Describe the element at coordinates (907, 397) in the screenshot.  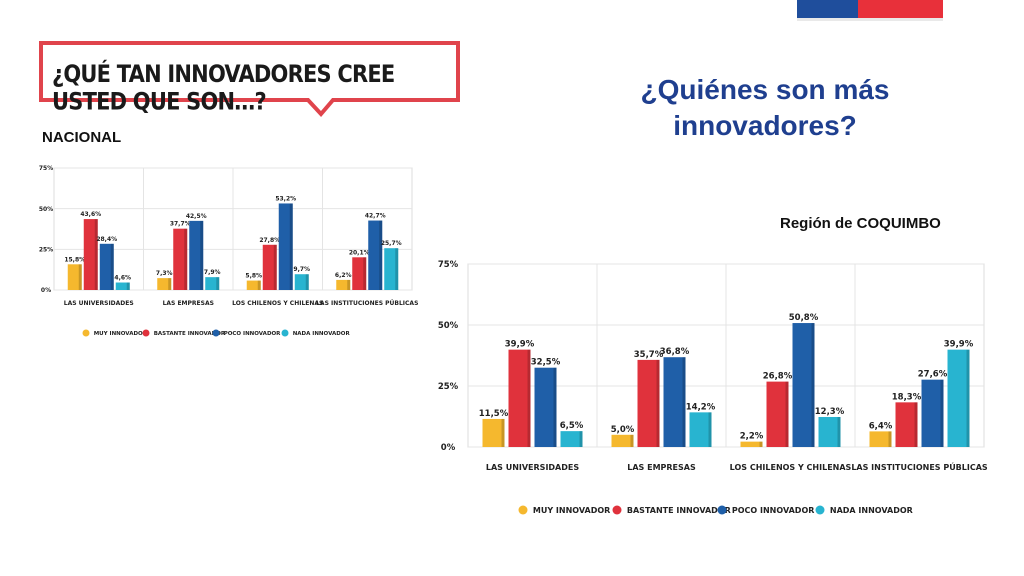
I see `data-label: 18,3%` at that location.